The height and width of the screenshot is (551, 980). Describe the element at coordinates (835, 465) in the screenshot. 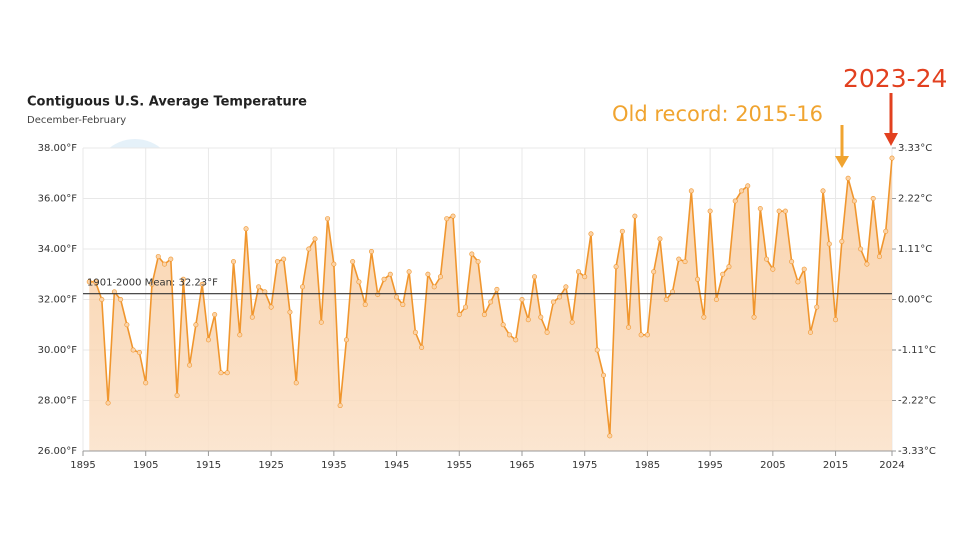

I see `x-tick-label: 2015` at that location.